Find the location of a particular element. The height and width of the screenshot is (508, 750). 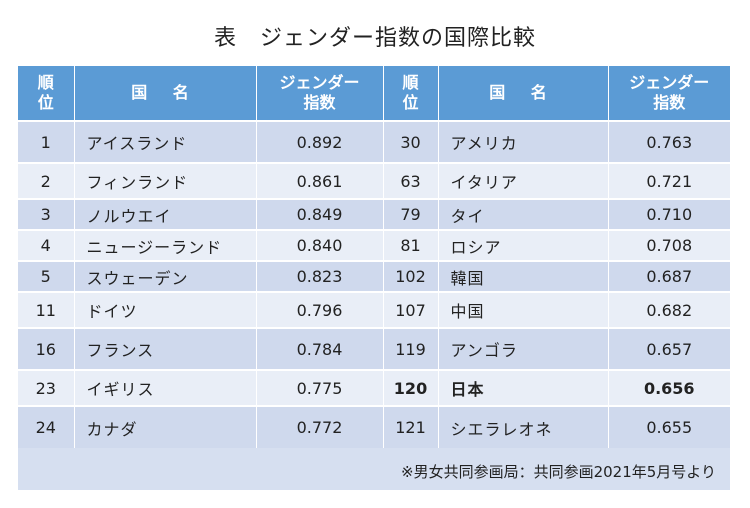

index-cell: 0.655 is located at coordinates (668, 426).